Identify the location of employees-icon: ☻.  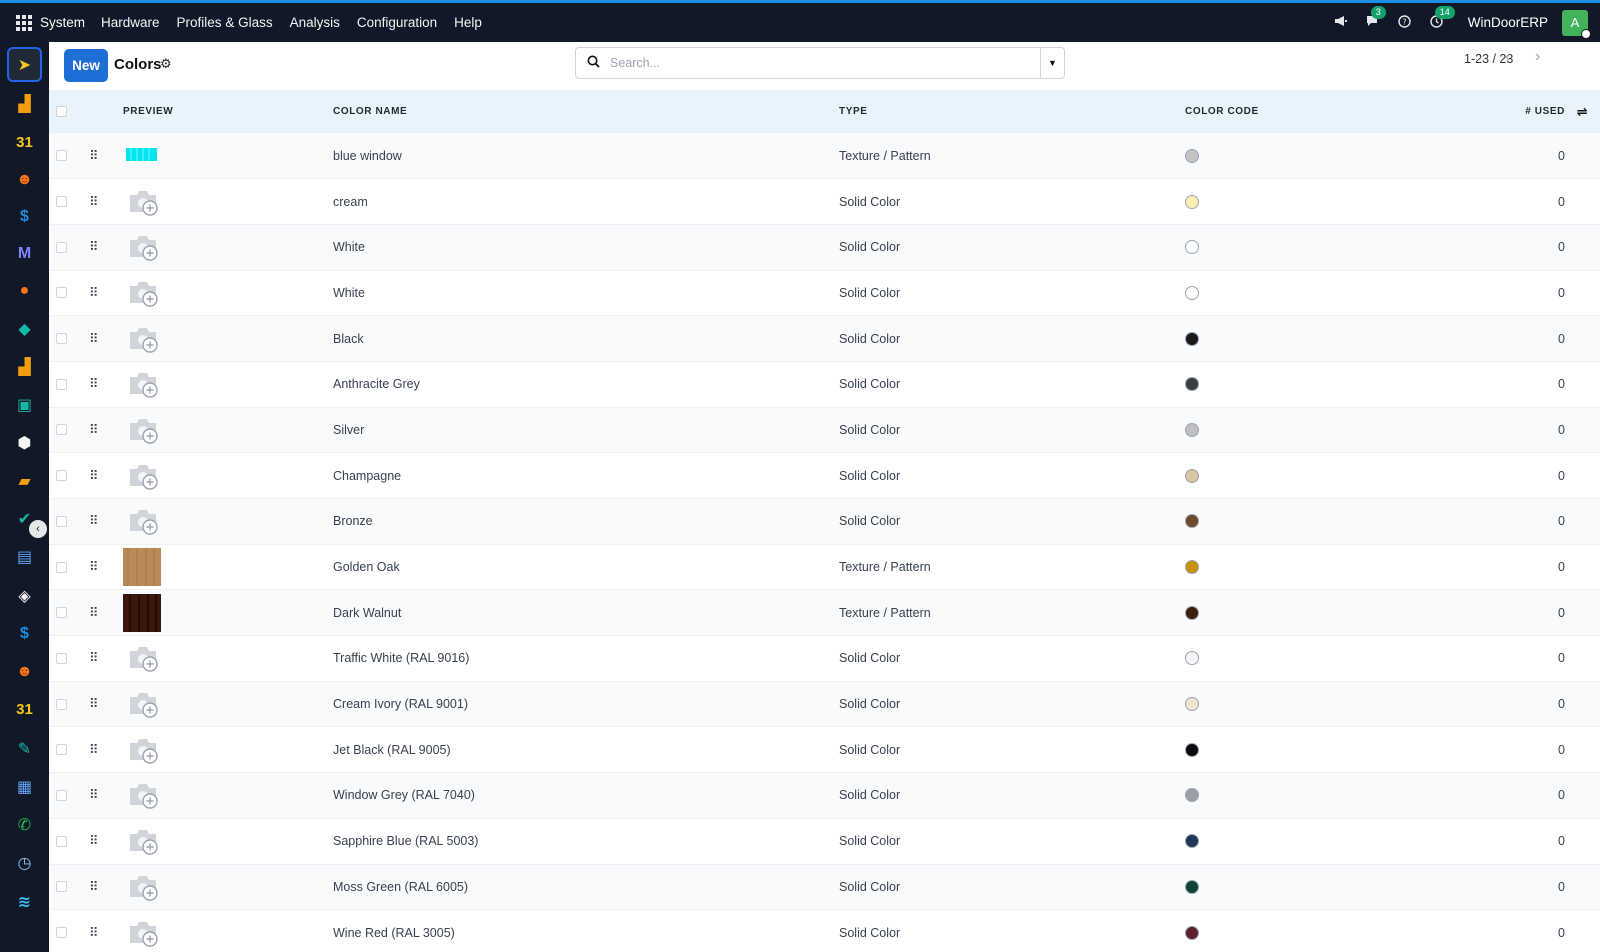
(24, 671).